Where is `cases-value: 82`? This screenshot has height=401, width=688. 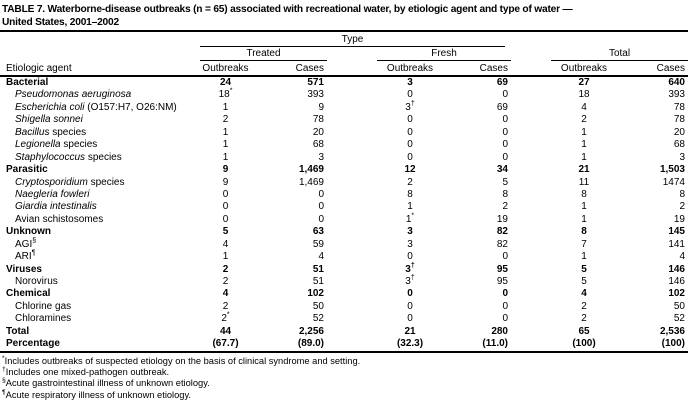
cases-value: 82 is located at coordinates (502, 244).